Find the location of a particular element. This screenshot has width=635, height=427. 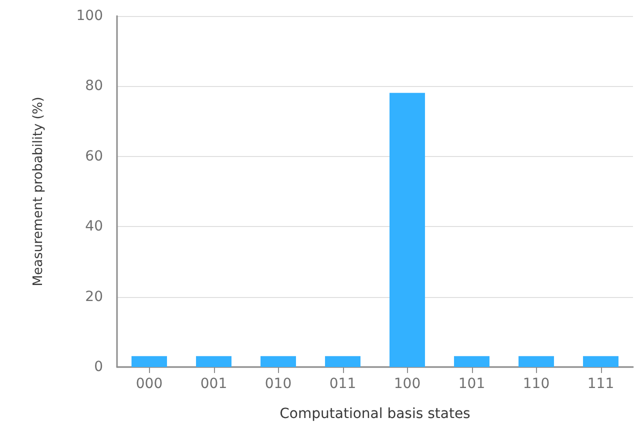

y-tick-label: 0 is located at coordinates (98, 367).